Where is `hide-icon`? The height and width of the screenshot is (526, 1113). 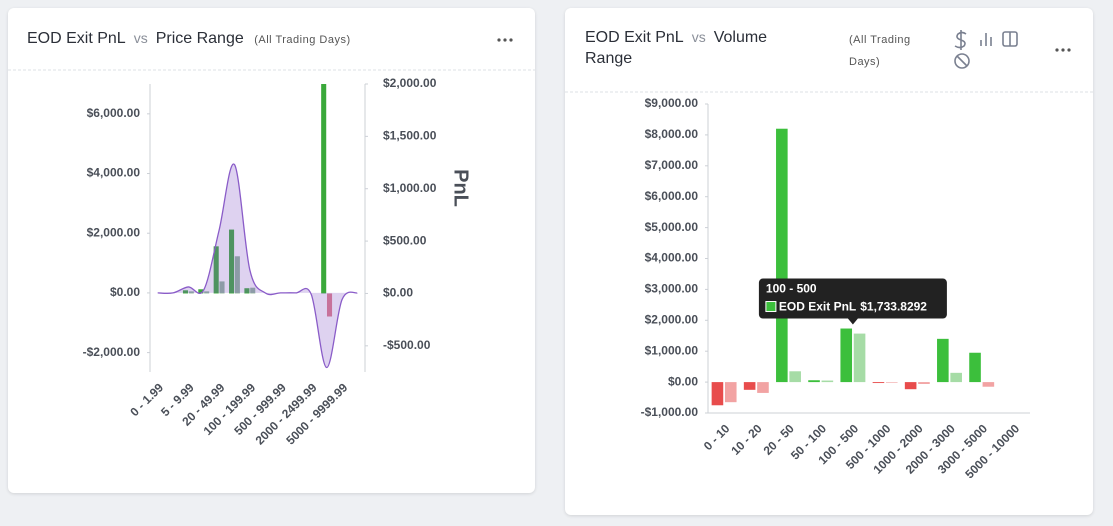
hide-icon is located at coordinates (962, 61).